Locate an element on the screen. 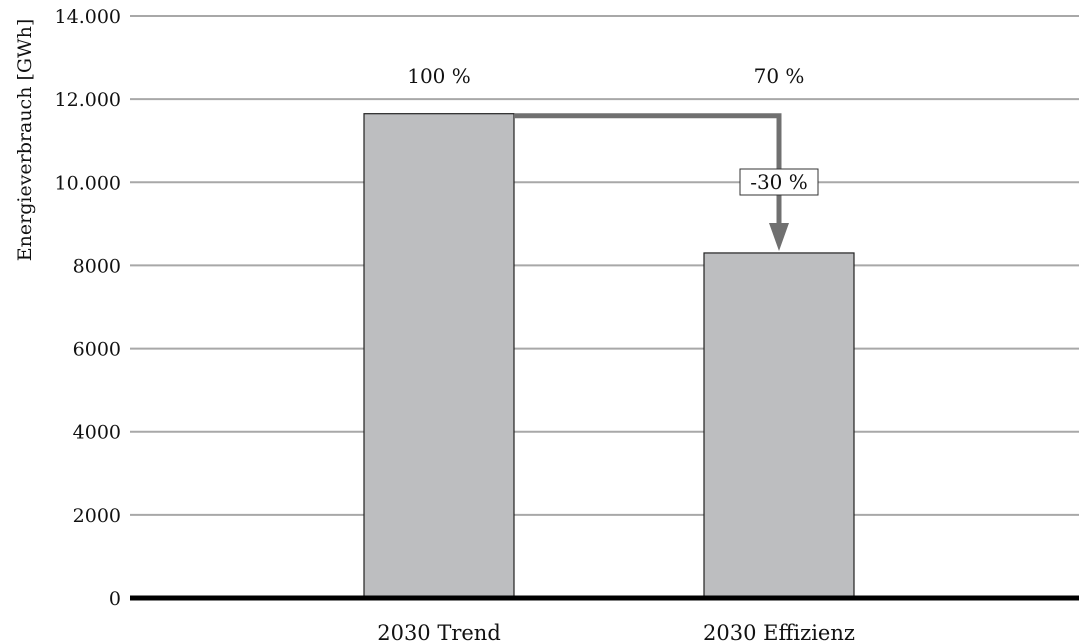 This screenshot has height=643, width=1079. bar-value-label: 100 % is located at coordinates (439, 76).